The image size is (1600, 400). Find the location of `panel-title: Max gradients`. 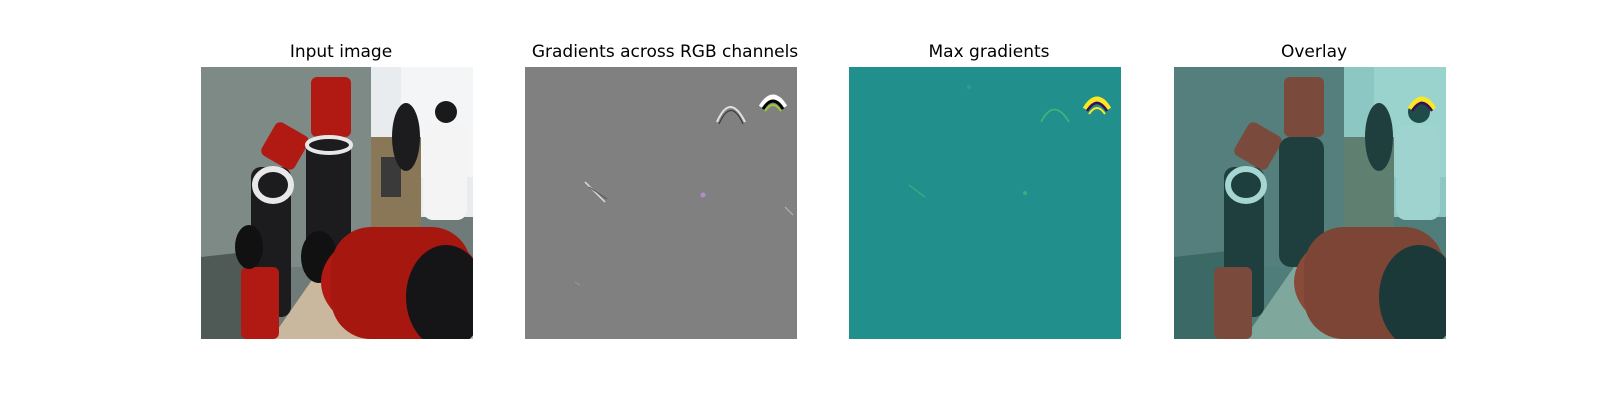

panel-title: Max gradients is located at coordinates (989, 52).